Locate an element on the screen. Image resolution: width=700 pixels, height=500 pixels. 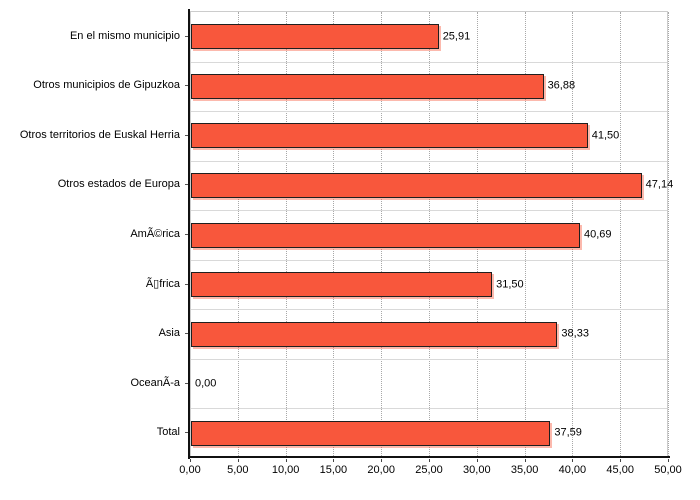
value-tick-label: 10,00 is located at coordinates (285, 470).